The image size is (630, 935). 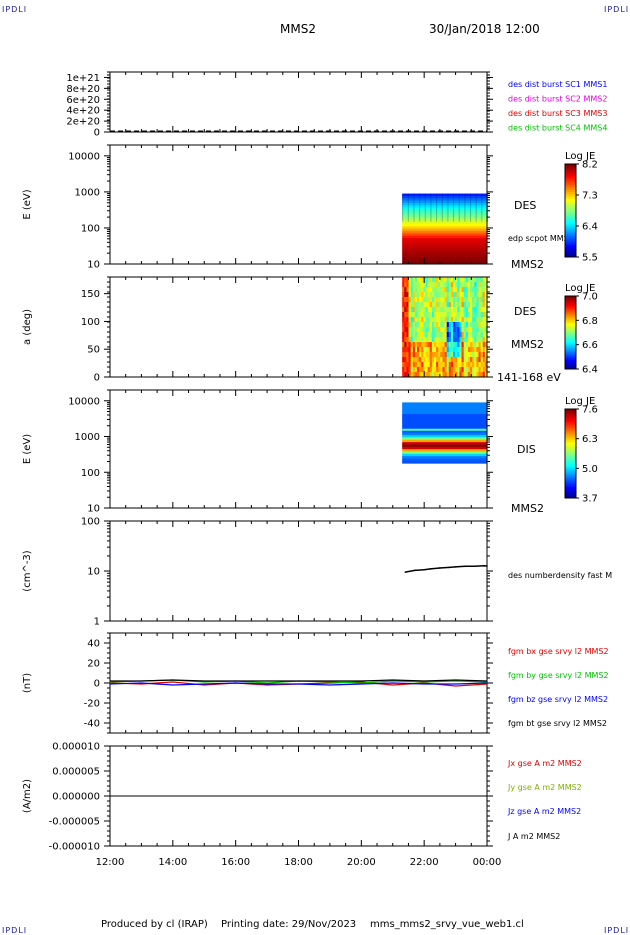 I want to click on panel-label-des: DES, so click(x=525, y=311).